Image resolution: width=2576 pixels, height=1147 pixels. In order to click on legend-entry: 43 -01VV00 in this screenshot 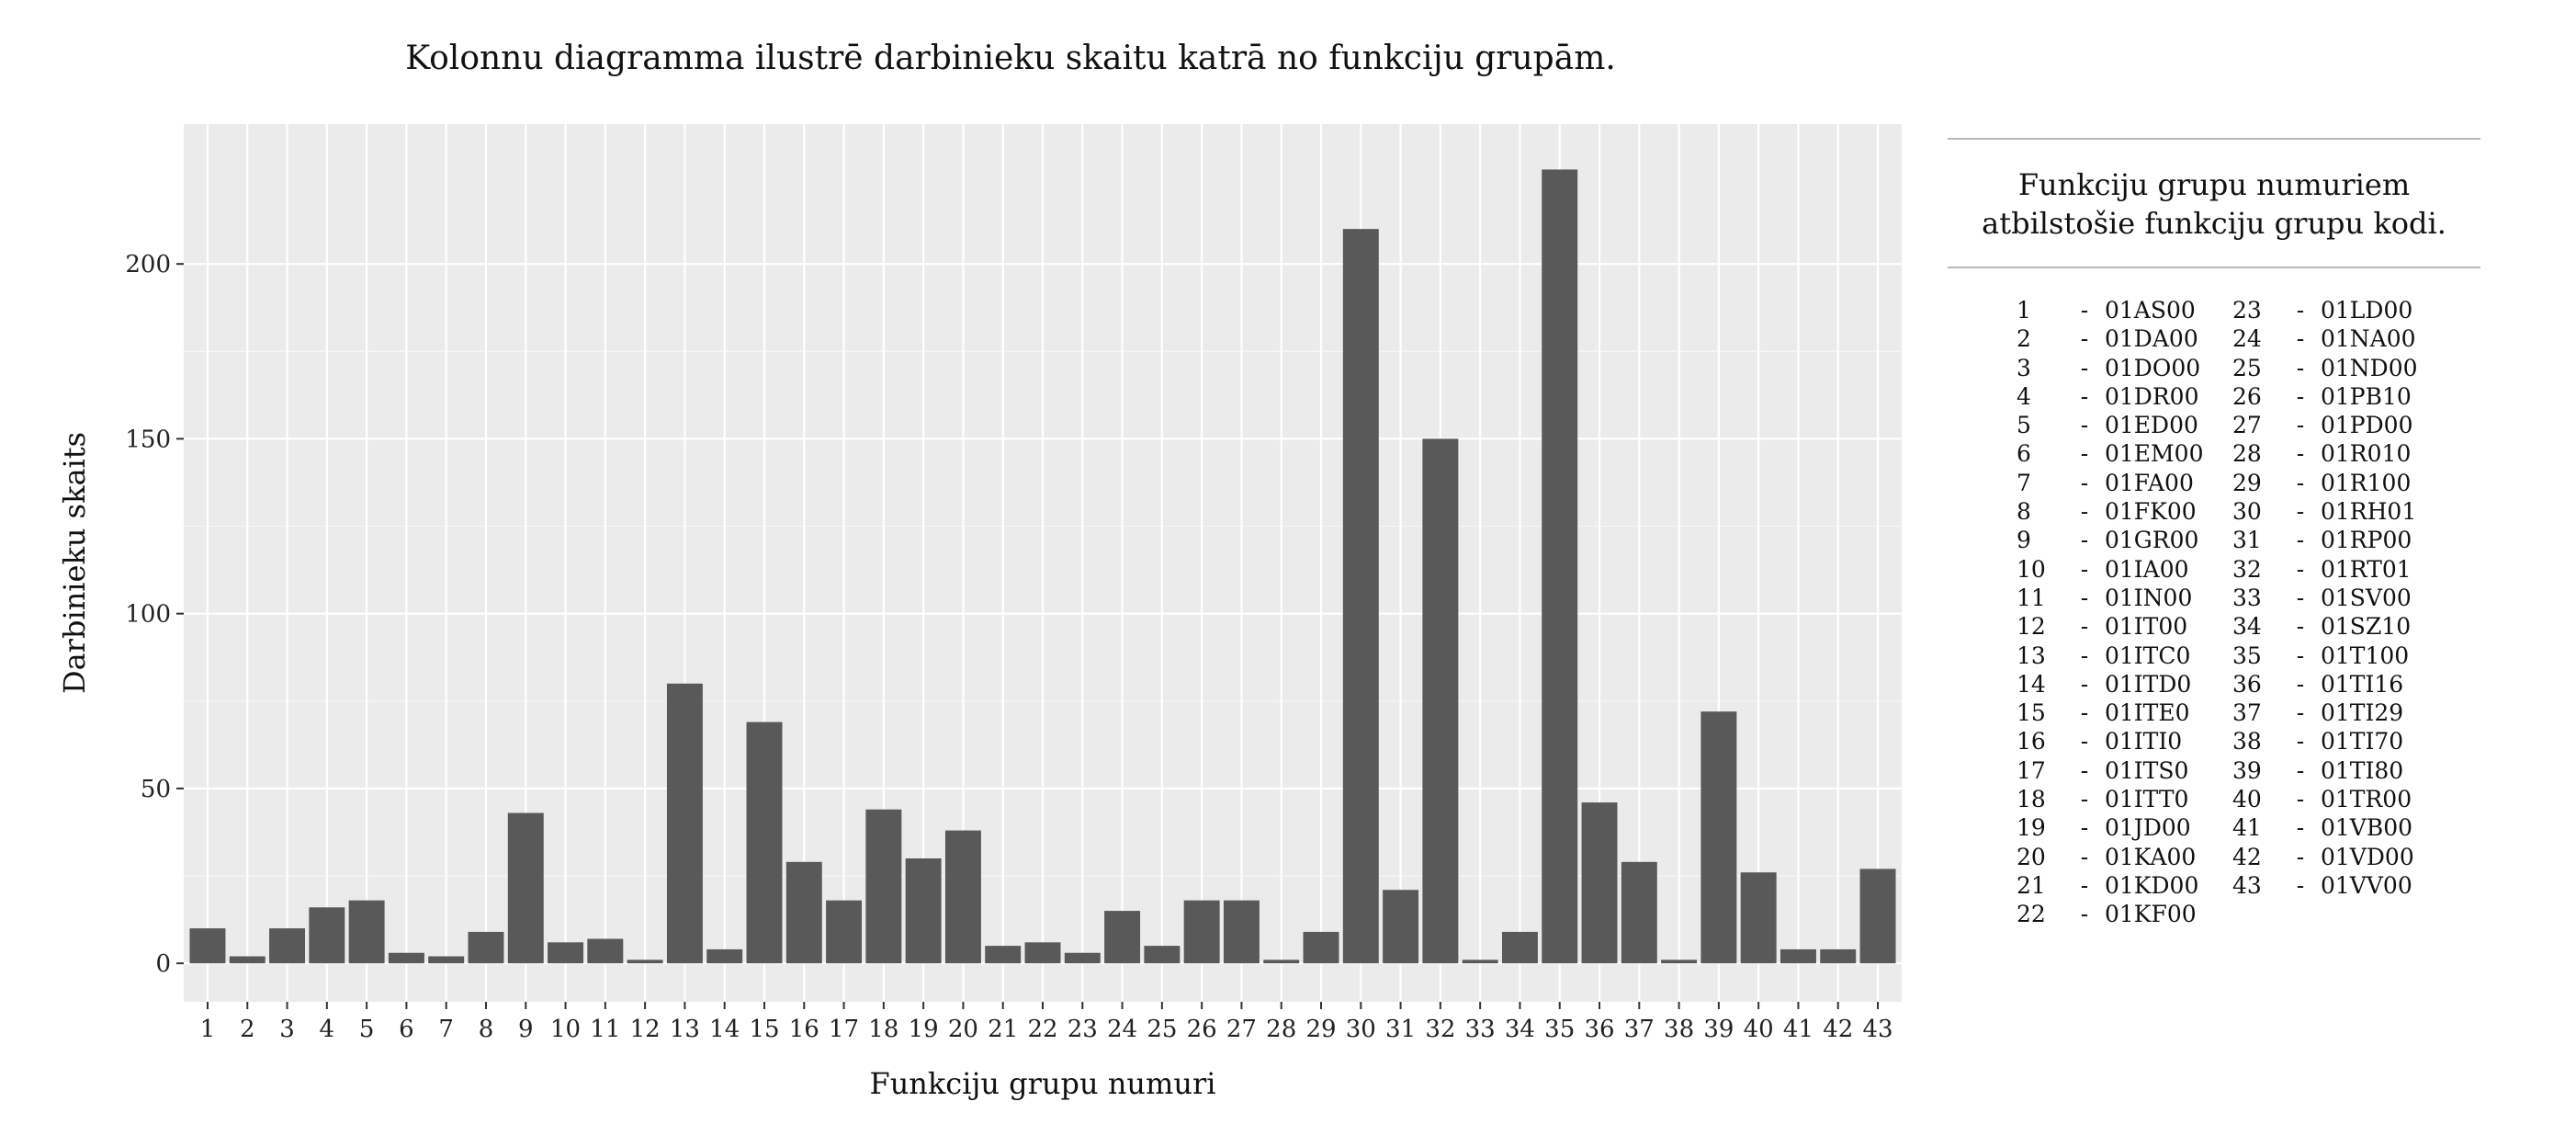, I will do `click(2356, 885)`.